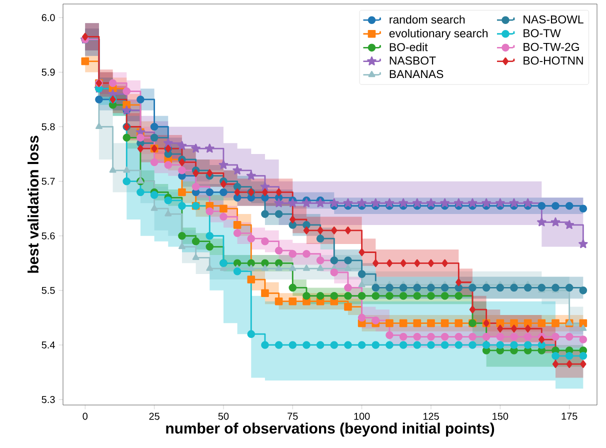 This screenshot has width=606, height=448. Describe the element at coordinates (553, 60) in the screenshot. I see `legend-label: BO-HOTNN` at that location.